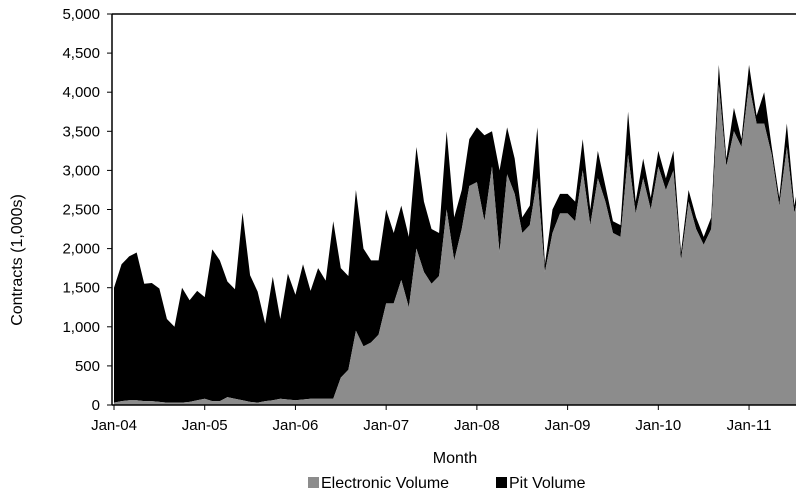  What do you see at coordinates (81, 14) in the screenshot?
I see `y-tick-label: 5,000` at bounding box center [81, 14].